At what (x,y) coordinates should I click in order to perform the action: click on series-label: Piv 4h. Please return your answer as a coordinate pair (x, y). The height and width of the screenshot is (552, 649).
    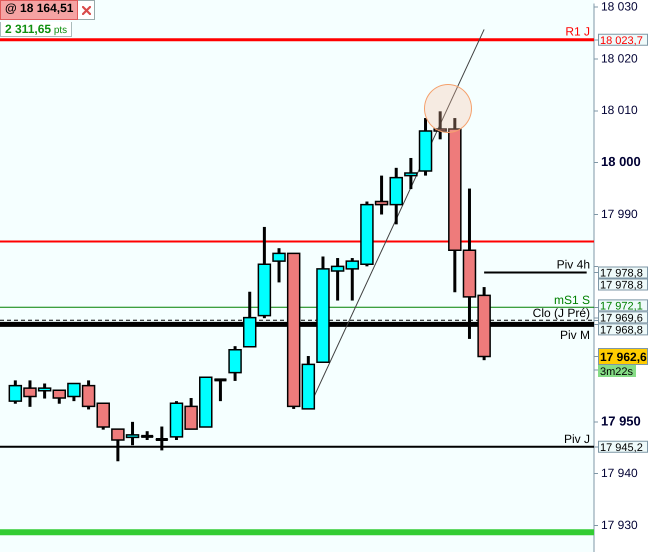
    Looking at the image, I should click on (573, 265).